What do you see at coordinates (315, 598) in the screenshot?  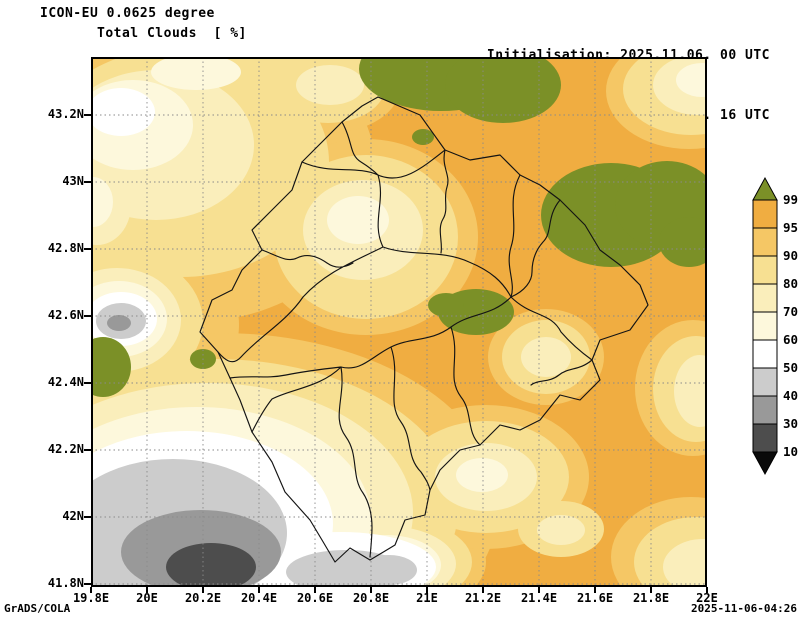 I see `x-tick-label: 20.6E` at bounding box center [315, 598].